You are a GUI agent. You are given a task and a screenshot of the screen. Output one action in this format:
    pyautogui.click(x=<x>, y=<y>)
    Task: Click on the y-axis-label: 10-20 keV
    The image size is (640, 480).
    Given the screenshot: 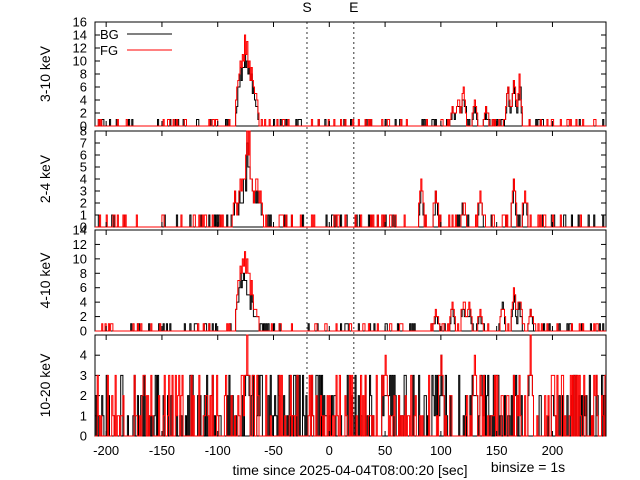 What is the action you would take?
    pyautogui.click(x=45, y=385)
    